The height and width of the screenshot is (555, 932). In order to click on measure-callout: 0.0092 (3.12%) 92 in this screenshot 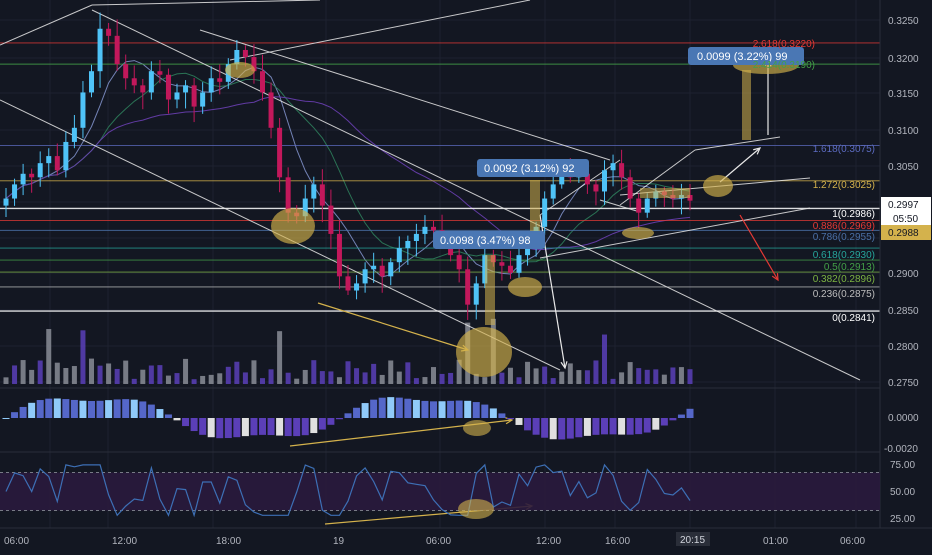, I will do `click(533, 168)`.